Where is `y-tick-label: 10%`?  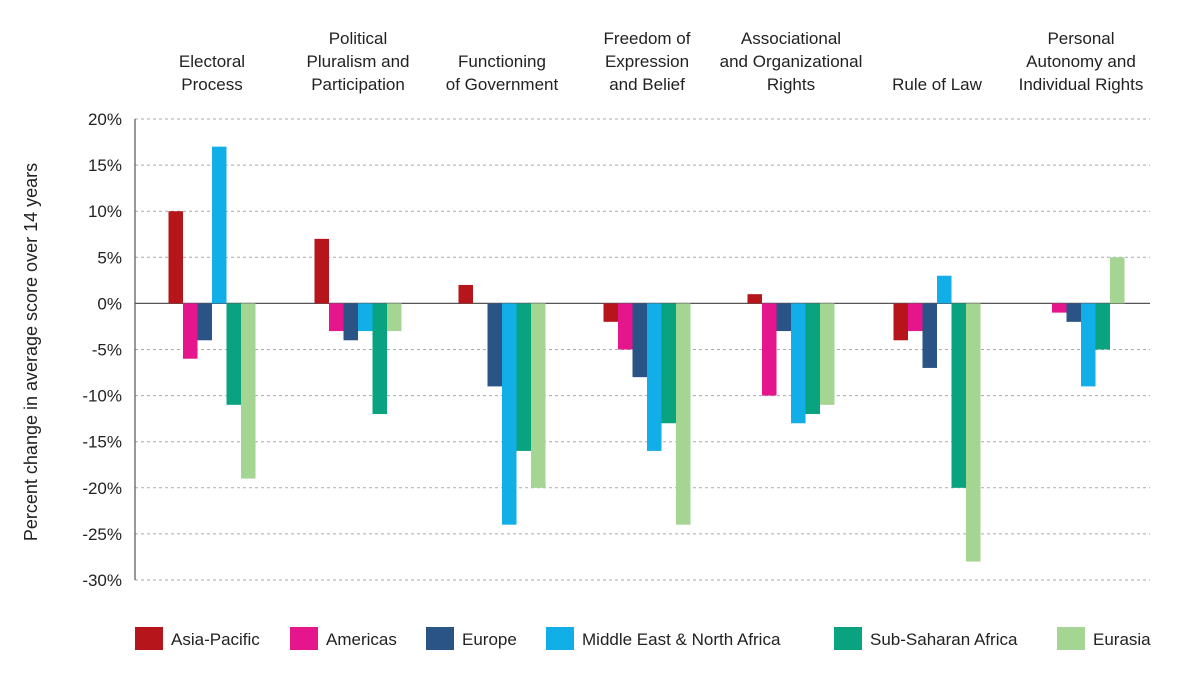
y-tick-label: 10% is located at coordinates (105, 211).